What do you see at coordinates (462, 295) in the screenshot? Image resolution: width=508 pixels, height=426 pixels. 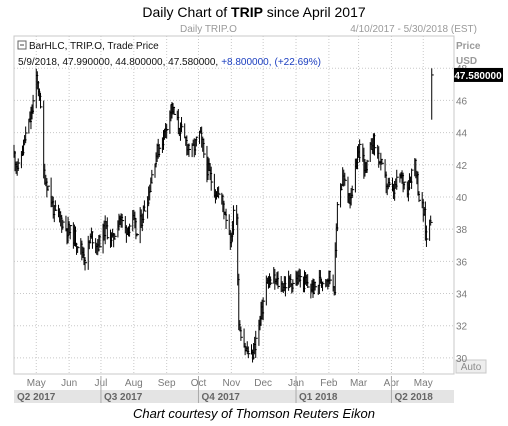 I see `y-tick-label: 34` at bounding box center [462, 295].